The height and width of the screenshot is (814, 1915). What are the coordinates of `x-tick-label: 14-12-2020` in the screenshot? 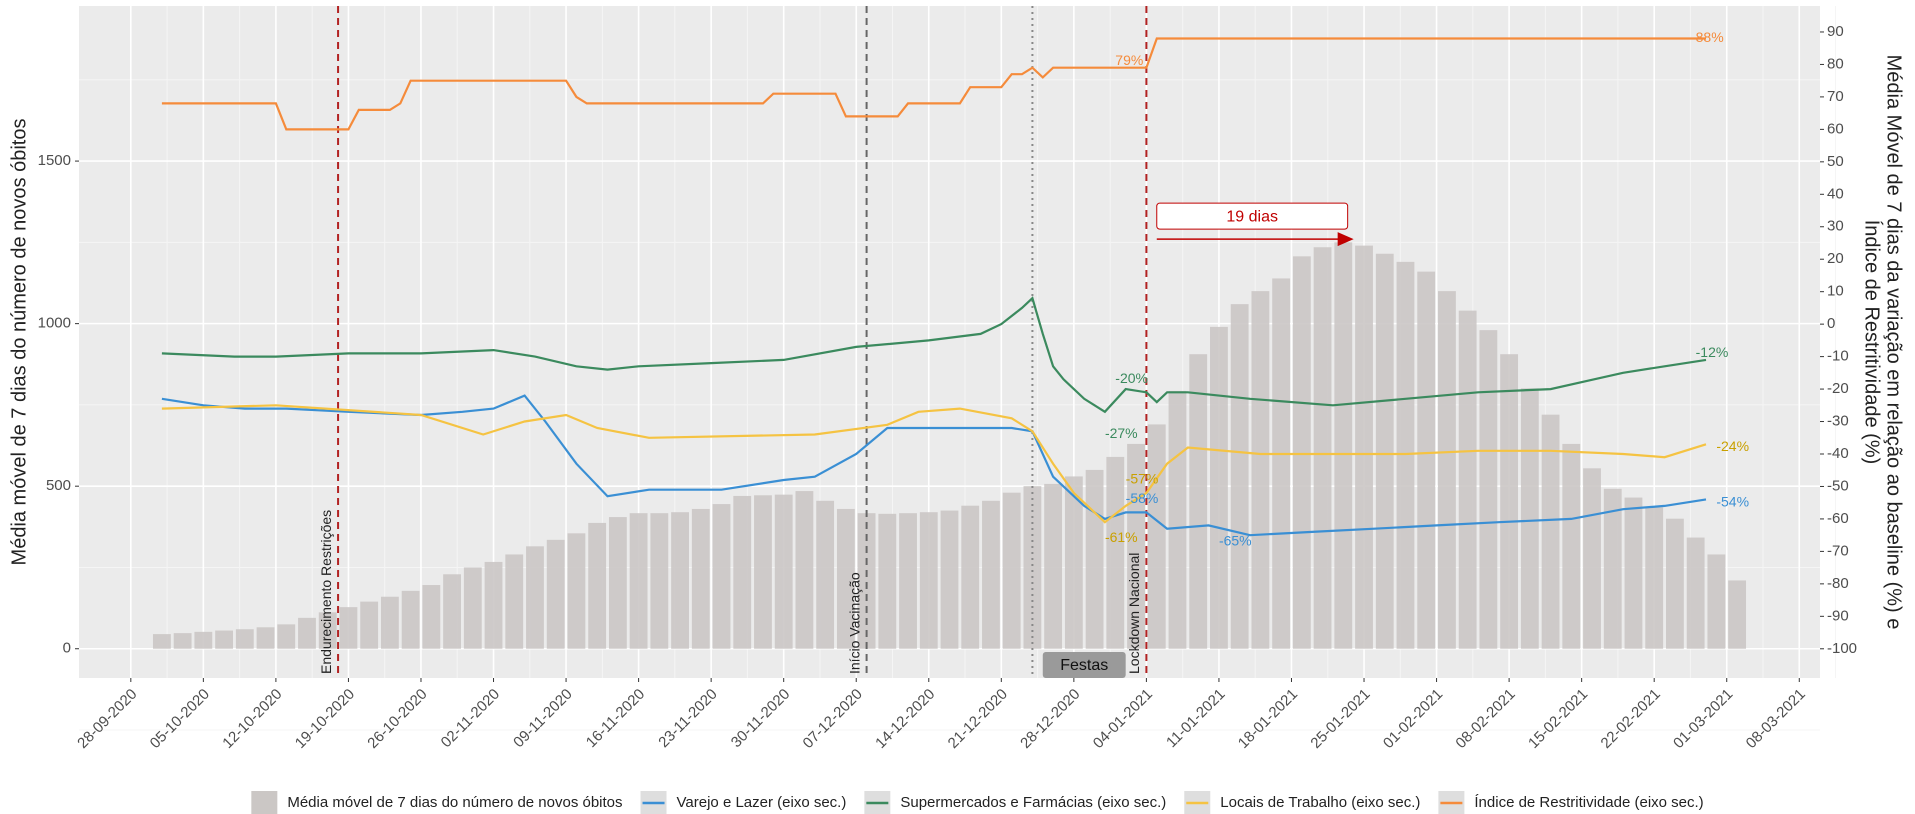 It's located at (905, 719).